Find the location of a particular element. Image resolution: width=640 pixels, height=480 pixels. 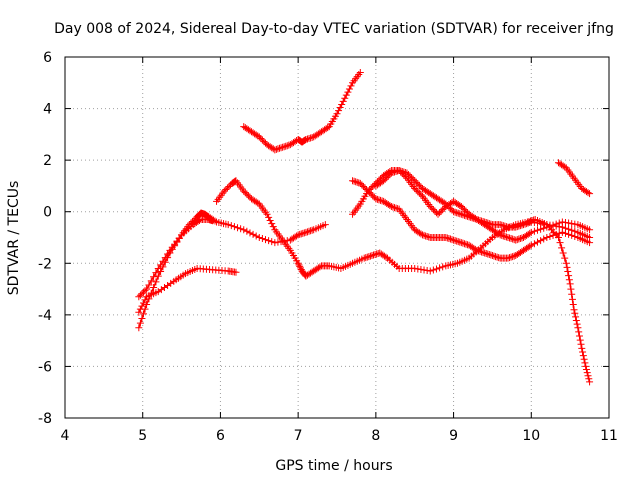

y-tick-label: 4 is located at coordinates (47, 110).